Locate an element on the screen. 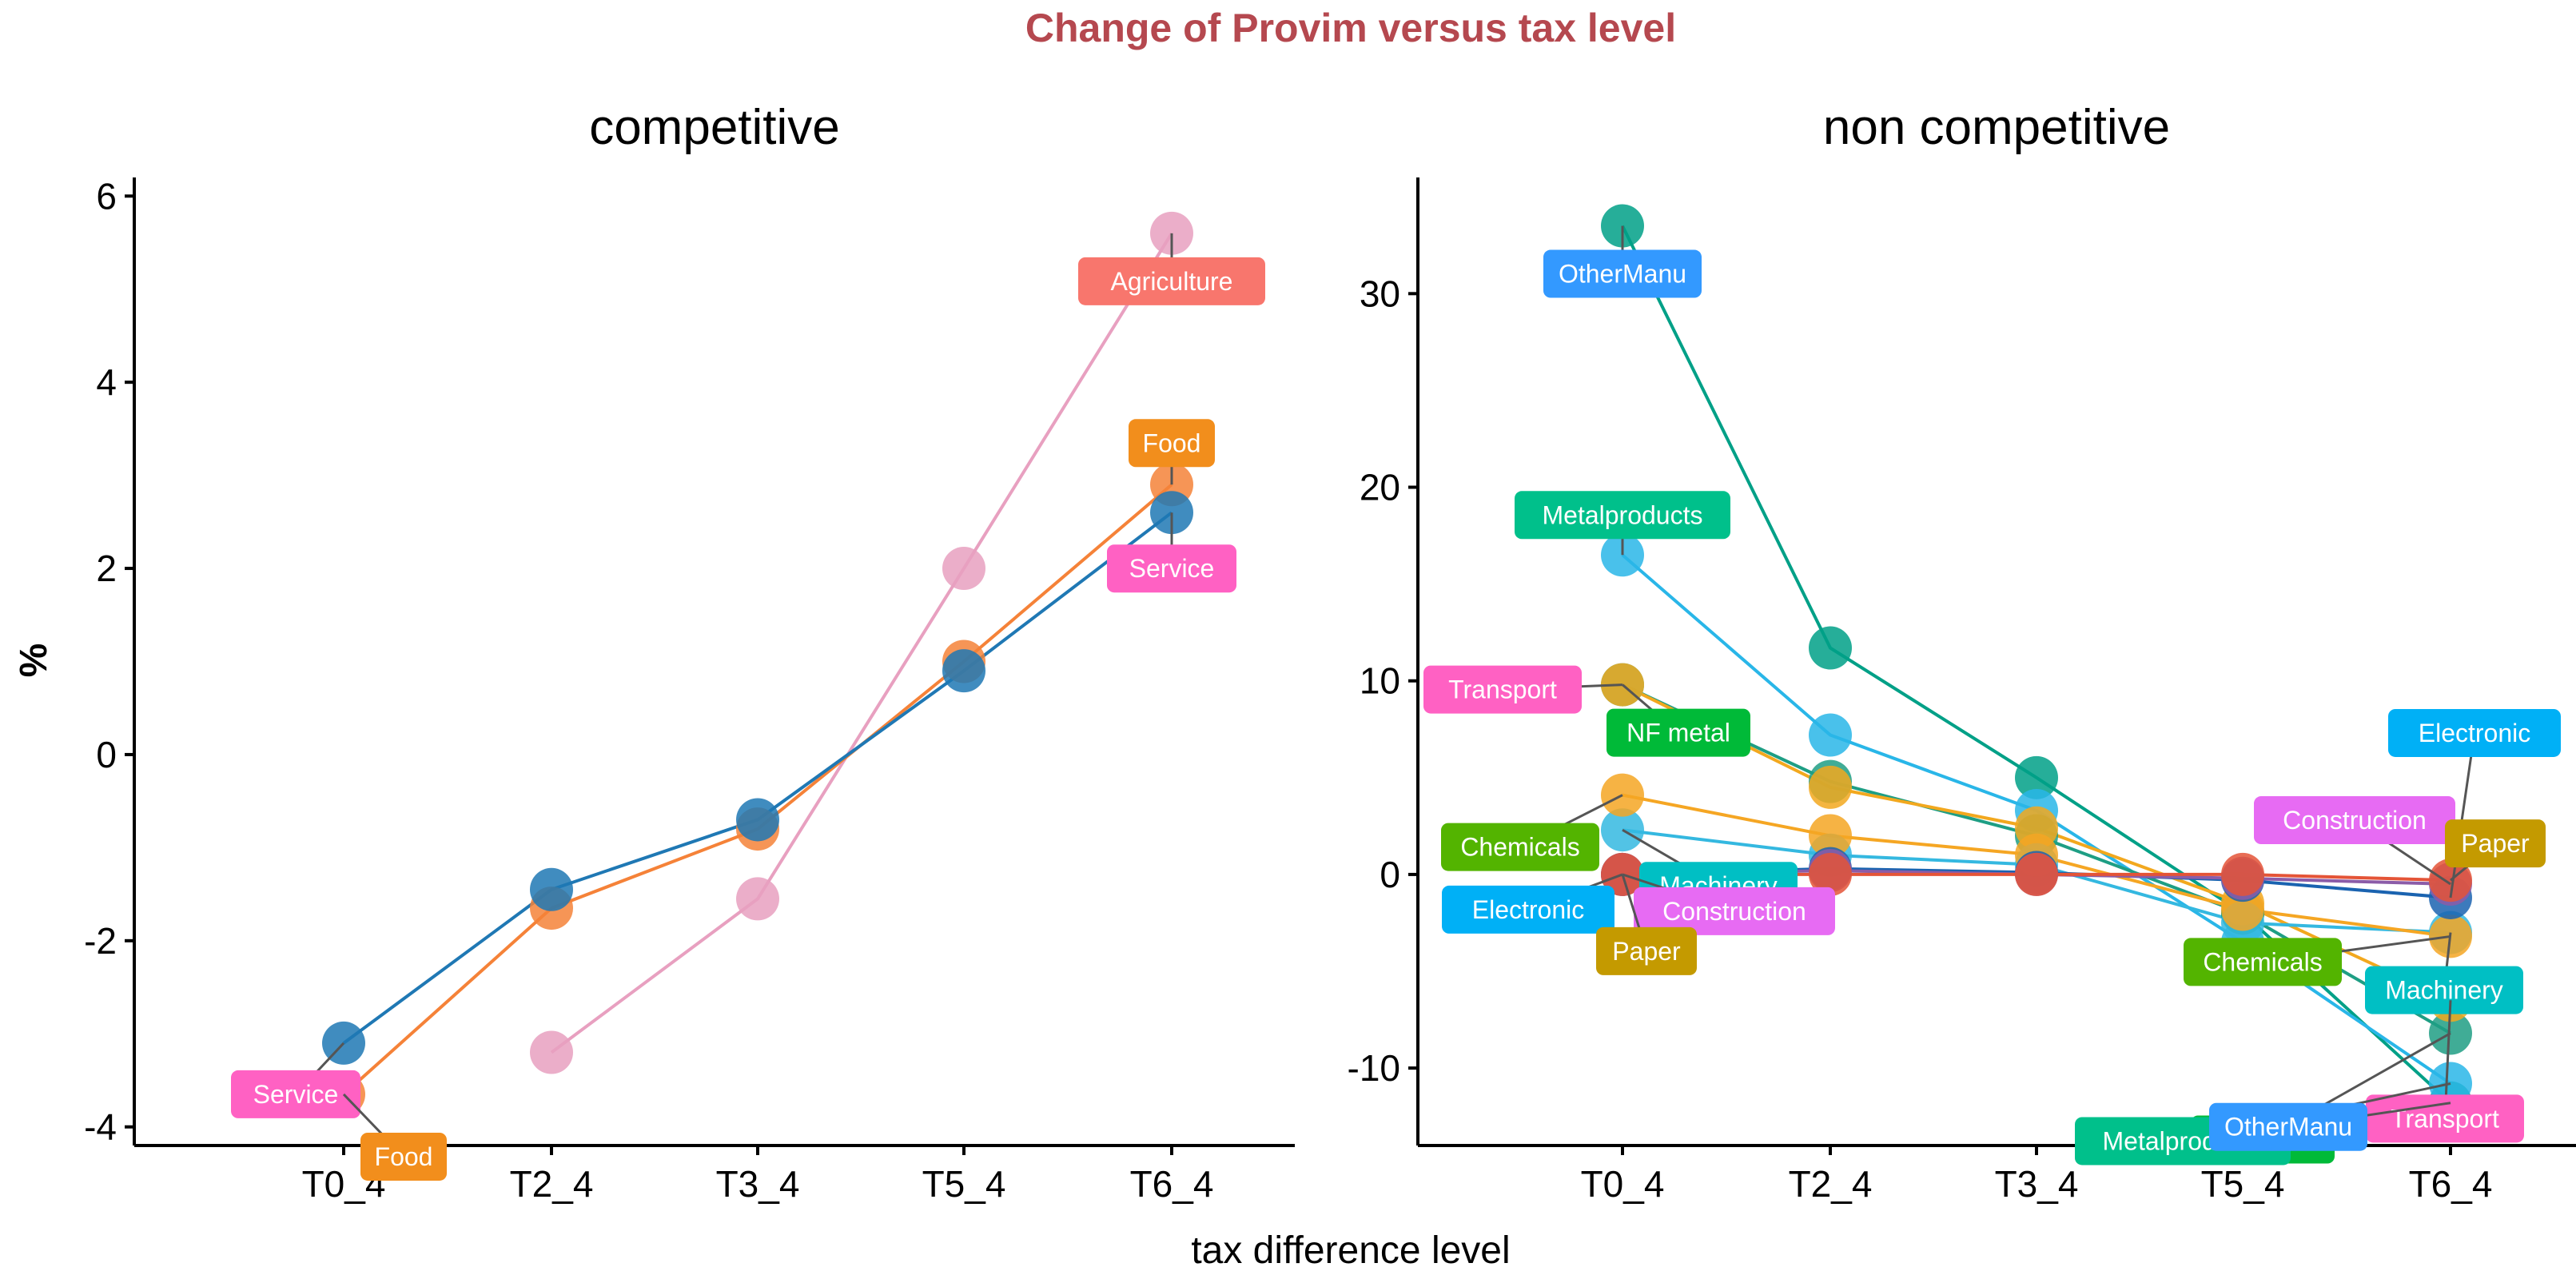 The width and height of the screenshot is (2576, 1283). x-tick-label: T0_4 is located at coordinates (1623, 1184).